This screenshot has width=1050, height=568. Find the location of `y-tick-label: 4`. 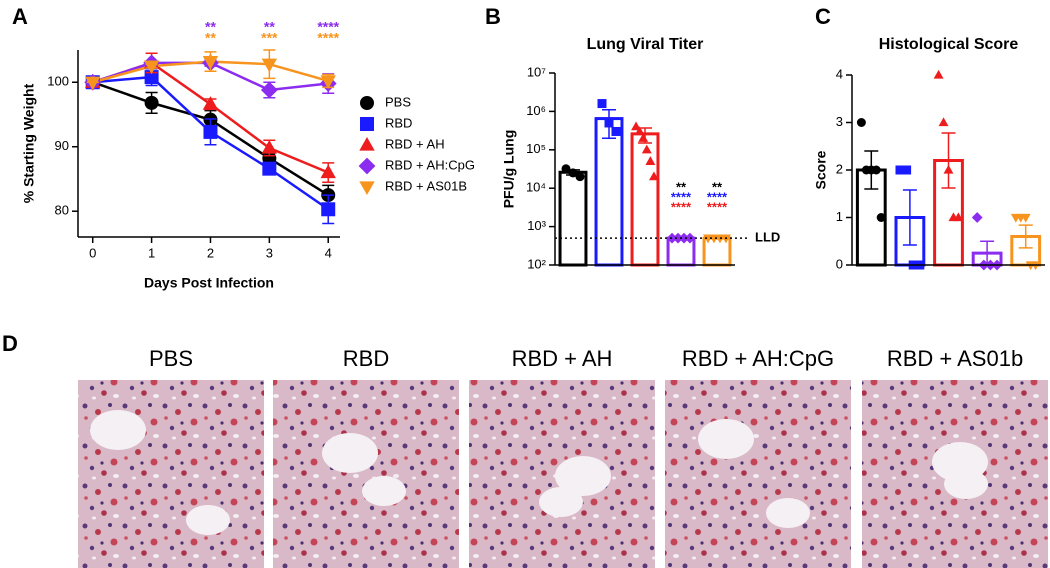

y-tick-label: 4 is located at coordinates (839, 73).